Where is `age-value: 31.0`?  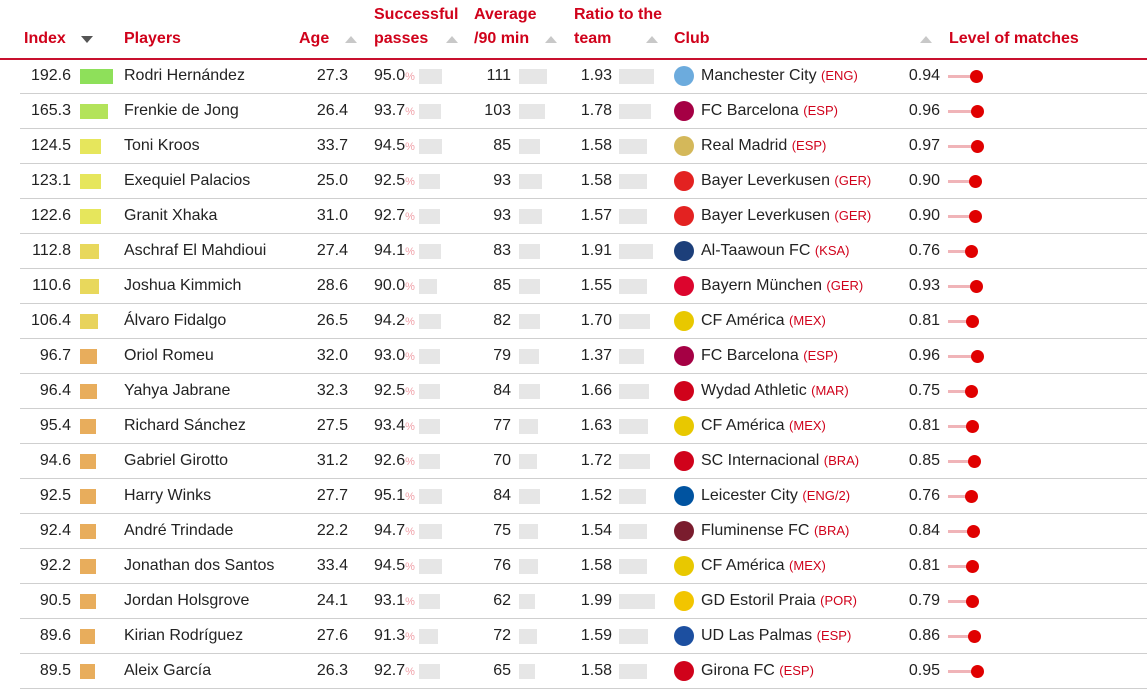 age-value: 31.0 is located at coordinates (332, 215).